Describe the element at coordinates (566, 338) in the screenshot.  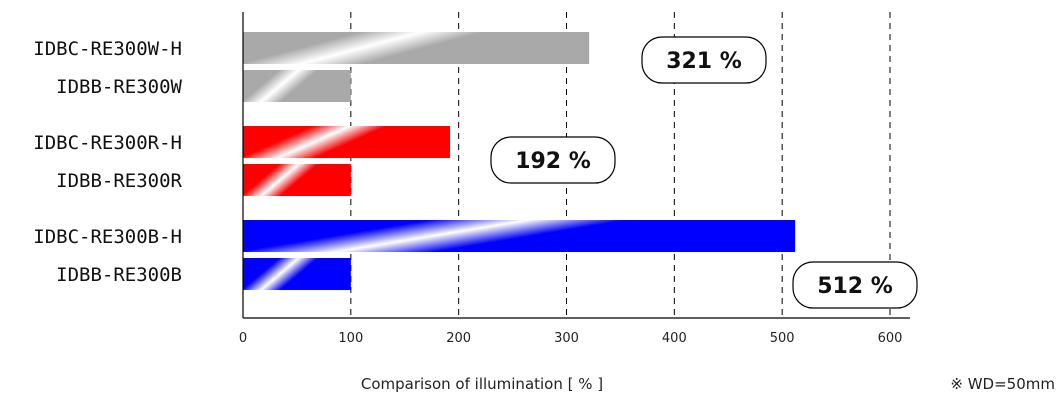
I see `x-tick-label: 300` at that location.